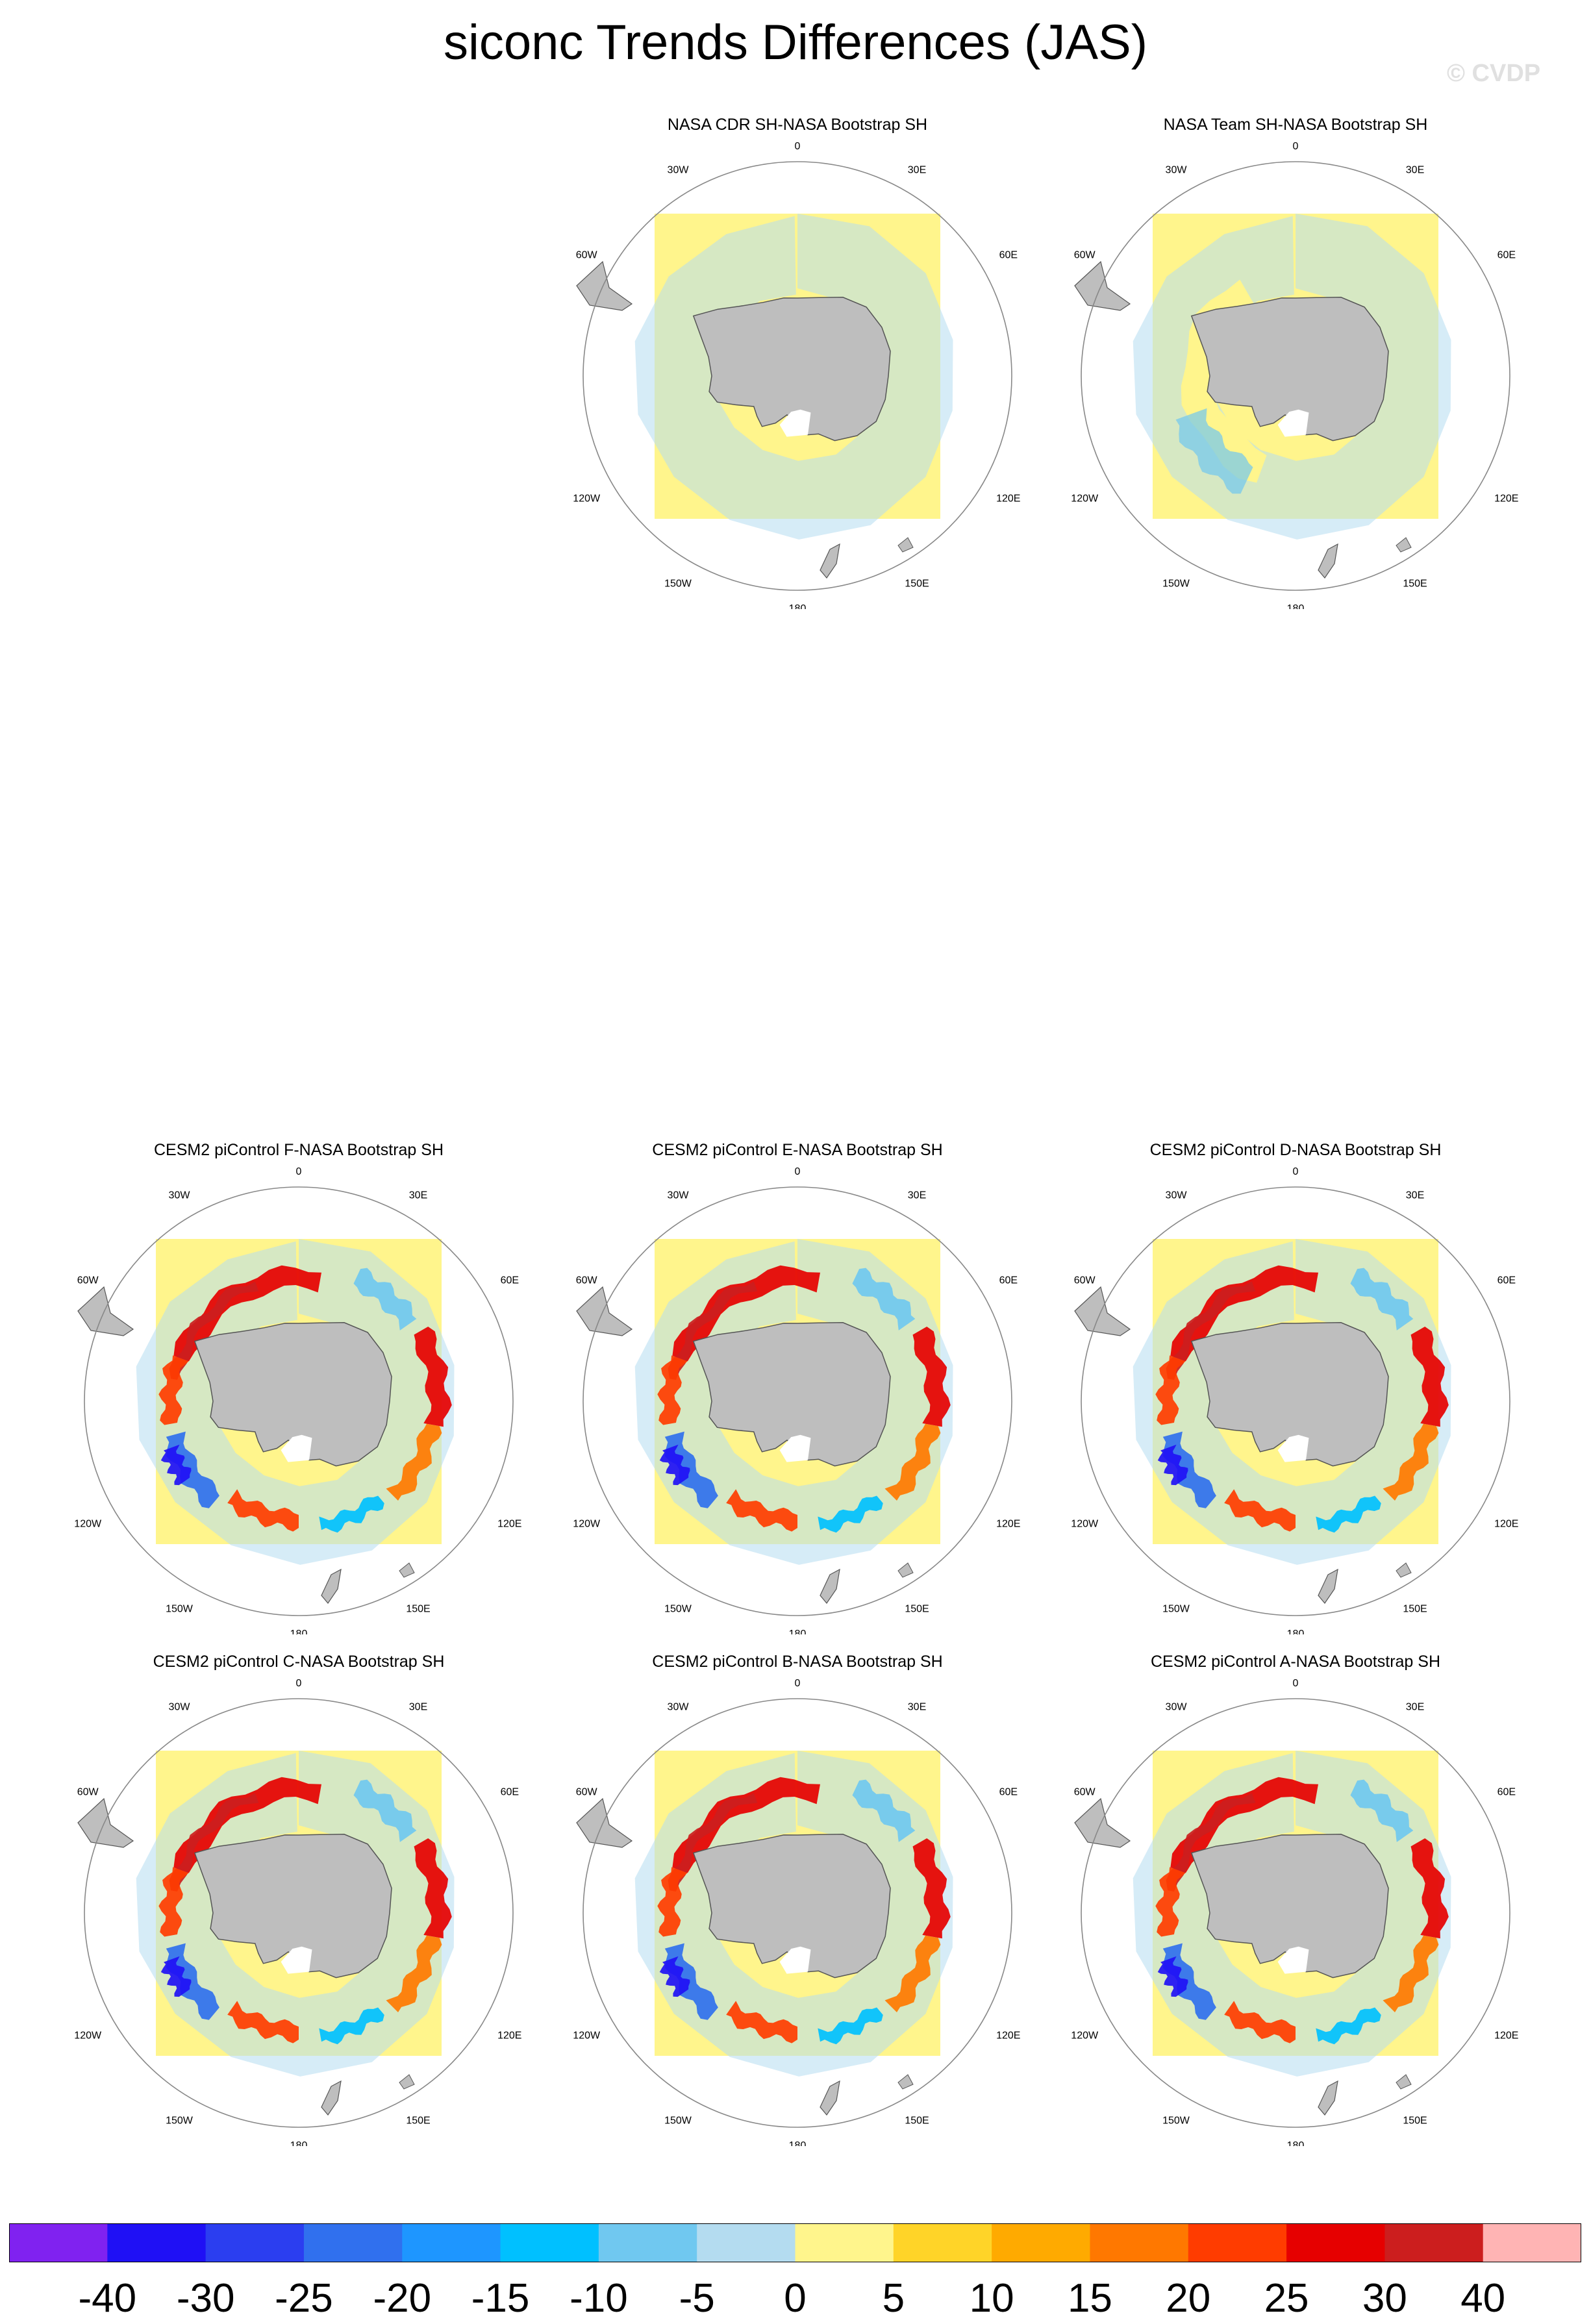 This screenshot has width=1591, height=2324. I want to click on panel-title: CESM2 piControl D-NASA Bootstrap SH, so click(1296, 1150).